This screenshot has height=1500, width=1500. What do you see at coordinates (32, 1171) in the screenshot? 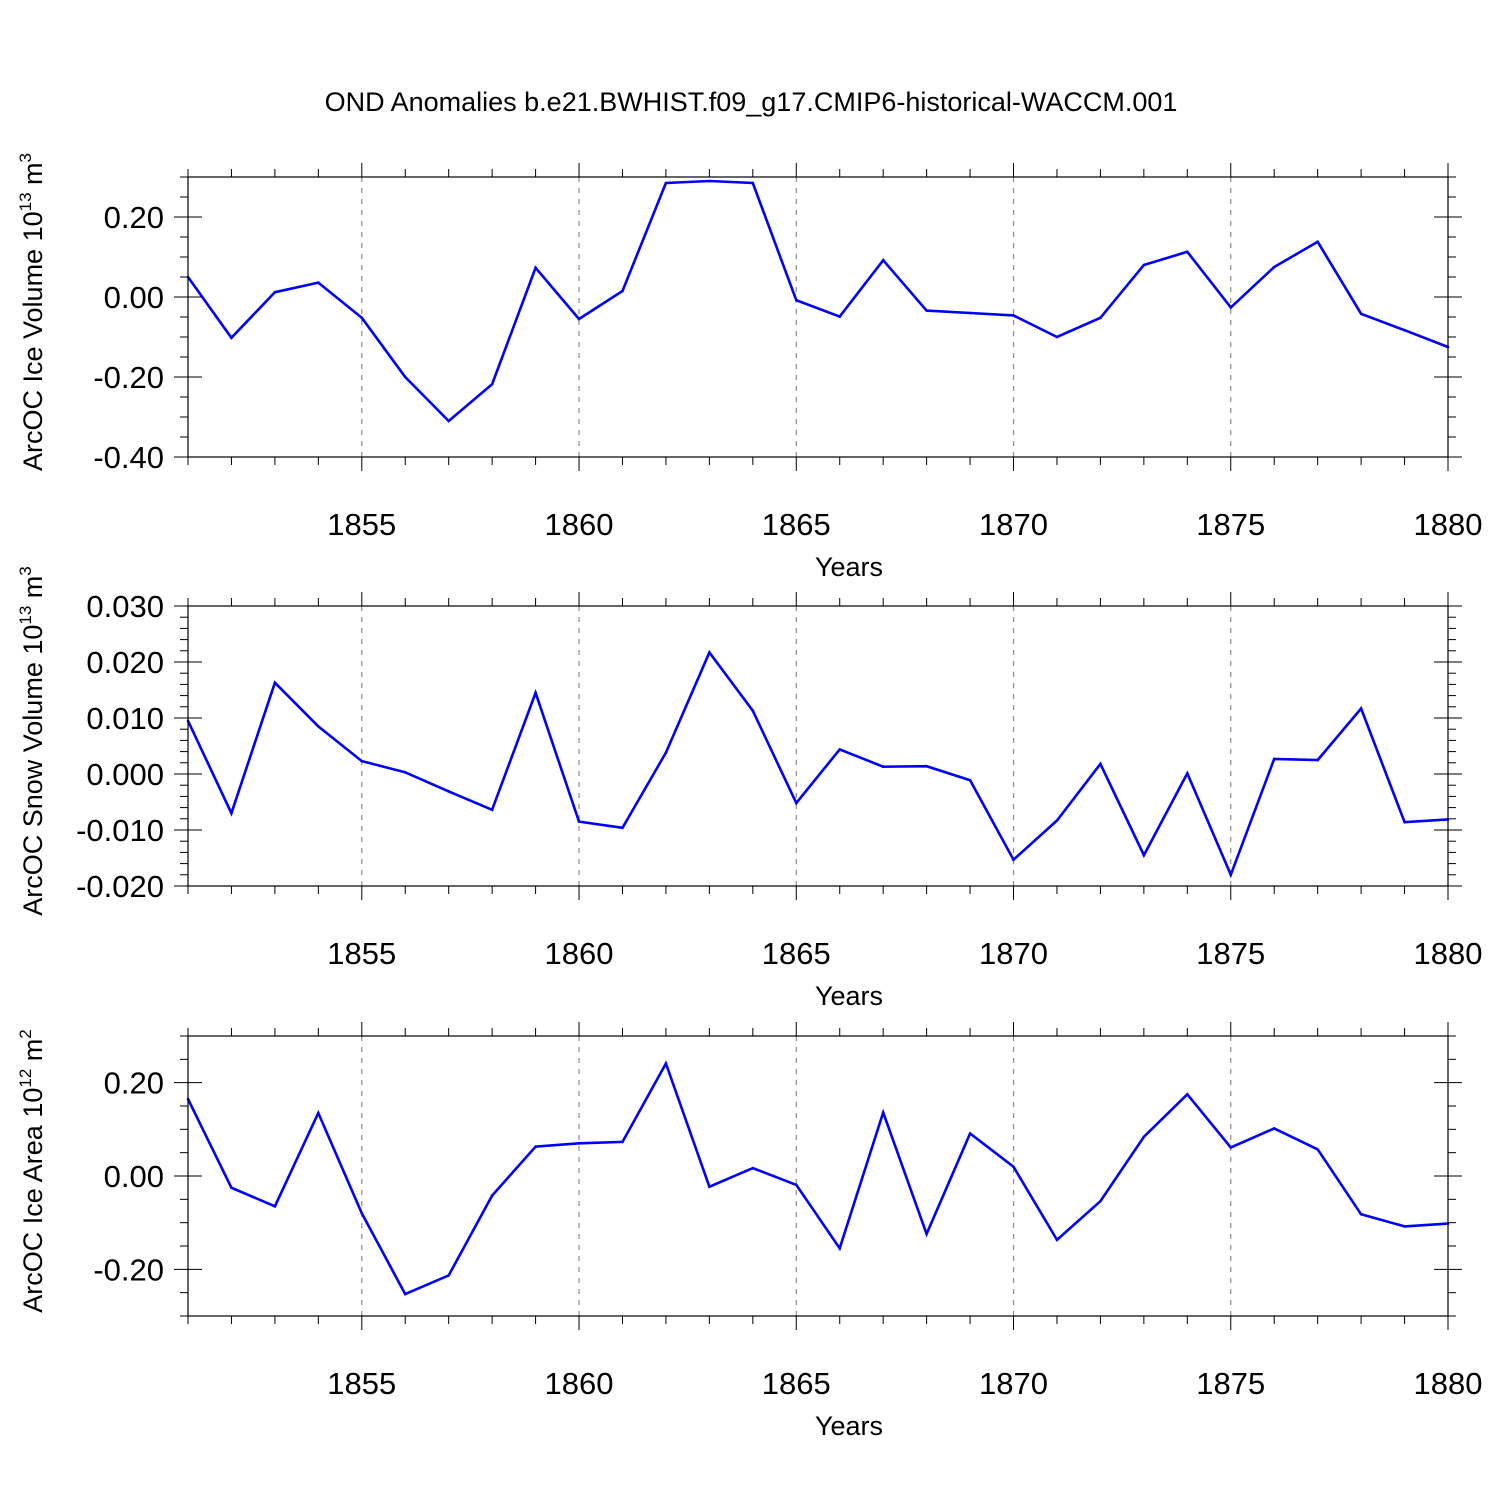
I see `y-axis-title: ArcOC Ice Area 1012 m2` at bounding box center [32, 1171].